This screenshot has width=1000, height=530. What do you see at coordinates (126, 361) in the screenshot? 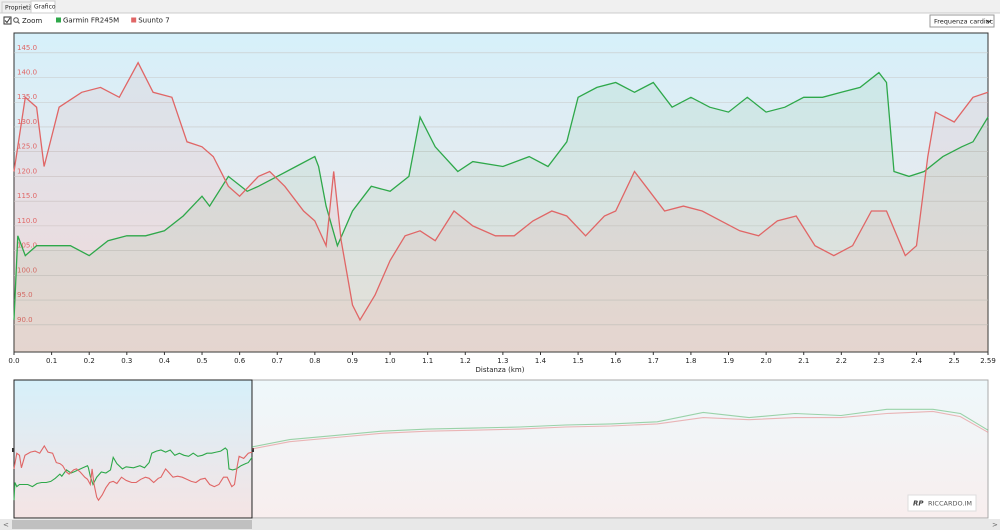
I see `x-tick-label: 0.3` at bounding box center [126, 361].